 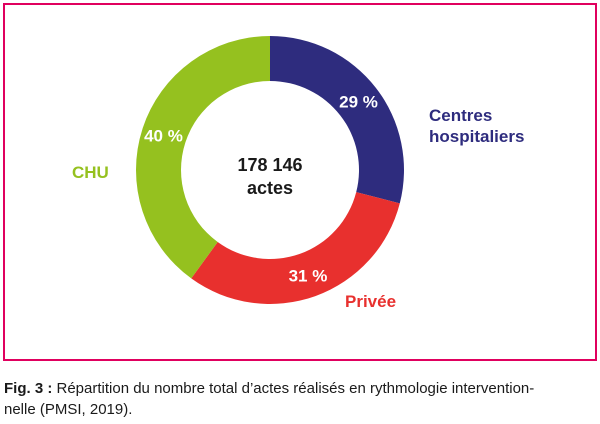 What do you see at coordinates (476, 126) in the screenshot?
I see `slice-label-centres-hospitaliers: Centres hospitaliers` at bounding box center [476, 126].